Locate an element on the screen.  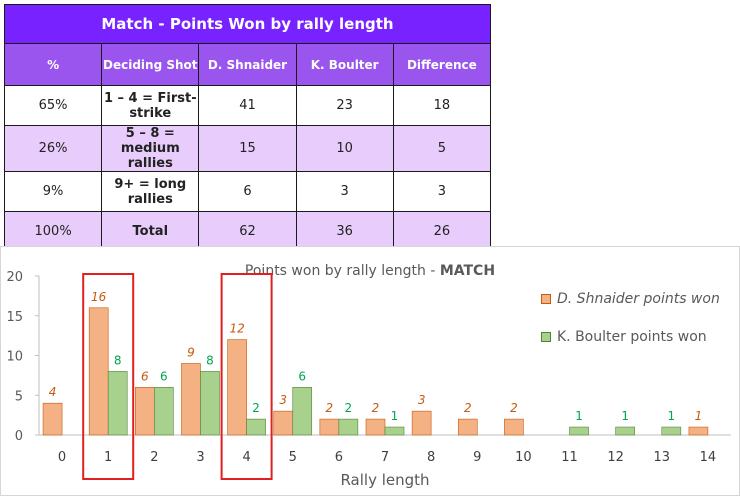
x-tick-label: 14 is located at coordinates (708, 457).